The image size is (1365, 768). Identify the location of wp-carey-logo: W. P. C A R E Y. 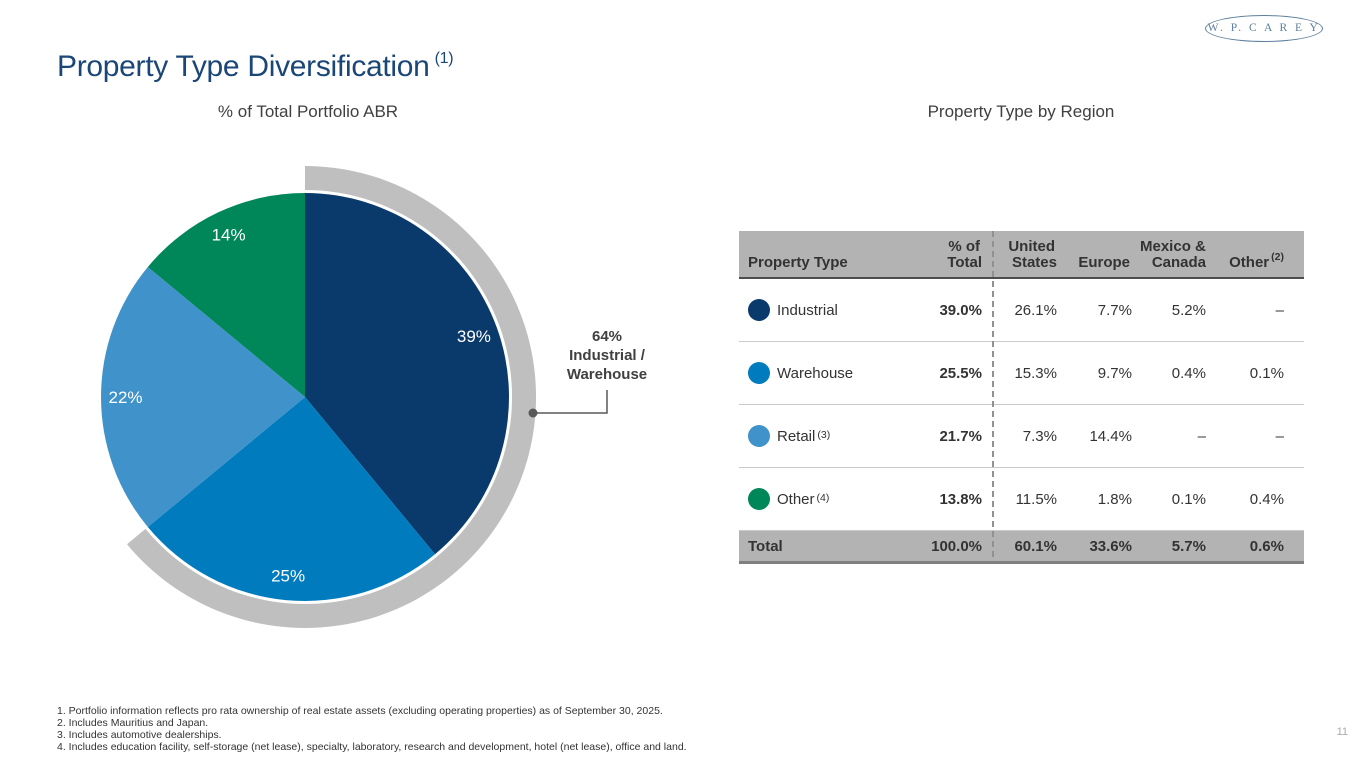
(1264, 28).